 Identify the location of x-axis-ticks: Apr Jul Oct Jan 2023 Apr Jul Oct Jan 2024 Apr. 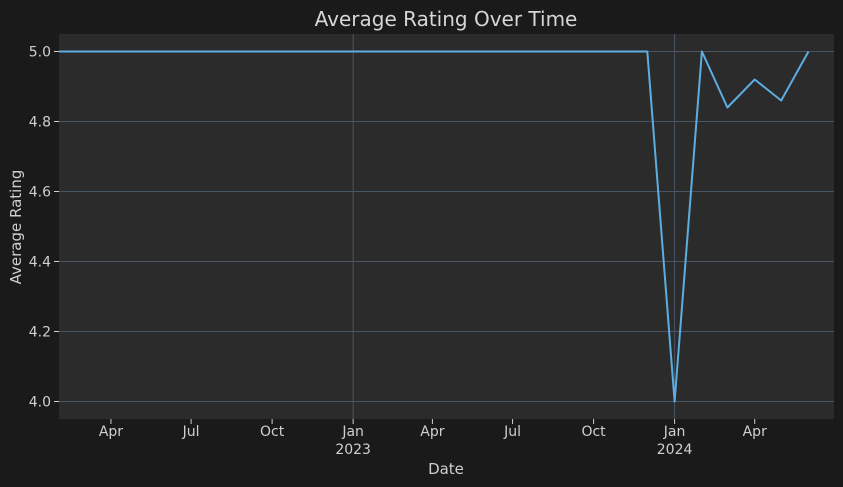
(433, 438).